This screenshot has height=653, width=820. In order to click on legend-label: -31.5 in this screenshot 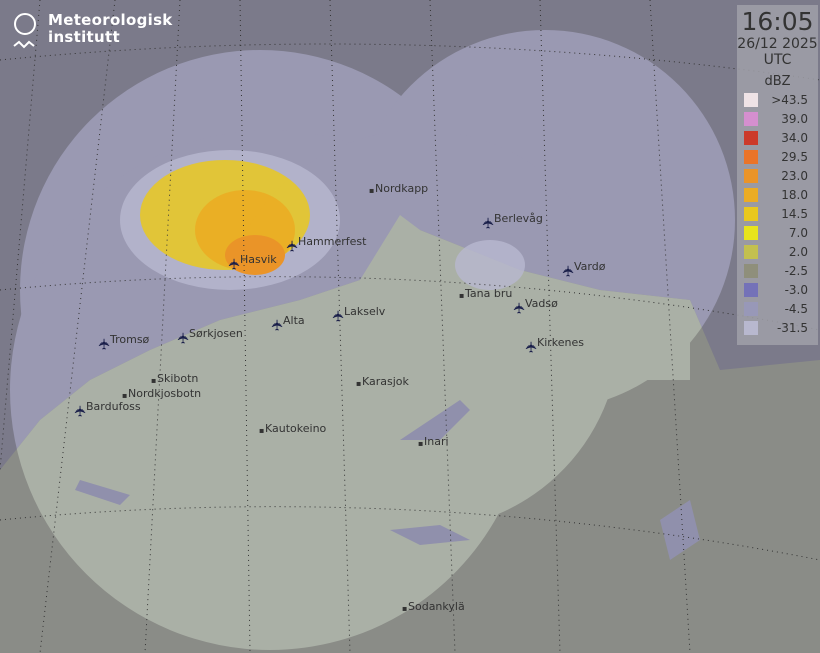, I will do `click(792, 327)`.